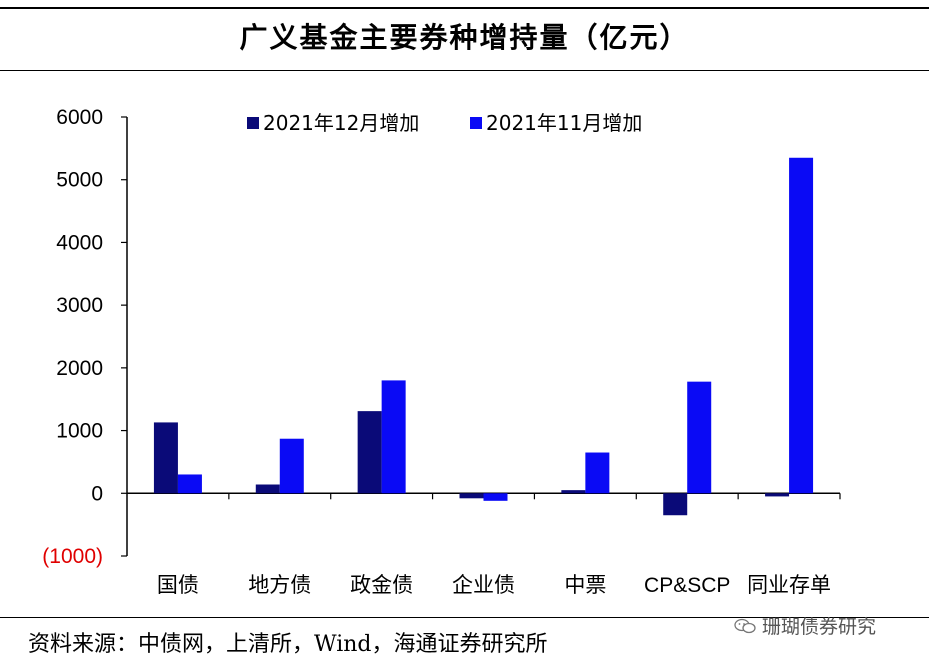 This screenshot has width=929, height=662. Describe the element at coordinates (687, 585) in the screenshot. I see `x-category-label: CP&SCP` at that location.